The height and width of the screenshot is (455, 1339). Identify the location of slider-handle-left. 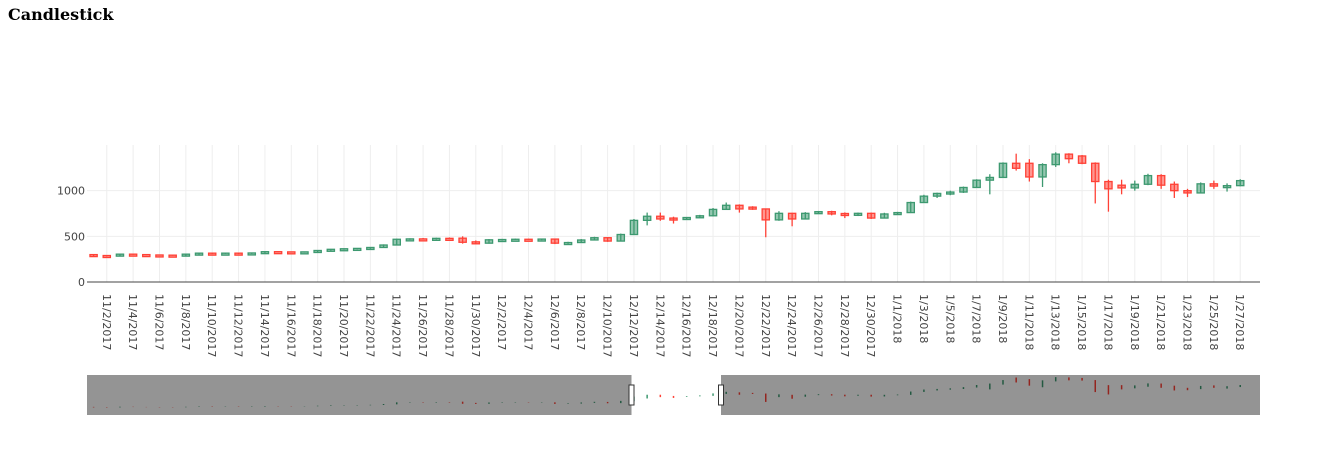
(631, 395).